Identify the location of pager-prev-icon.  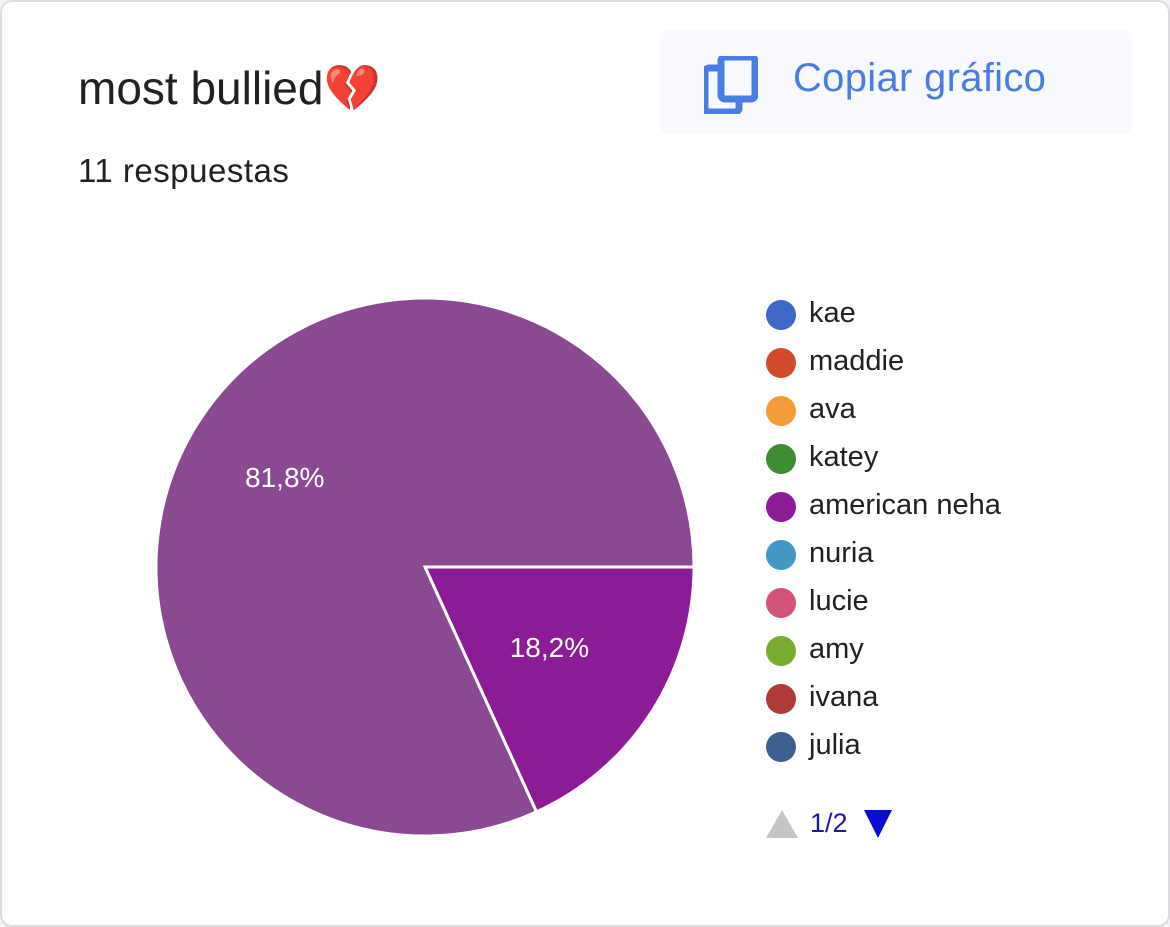
(782, 824).